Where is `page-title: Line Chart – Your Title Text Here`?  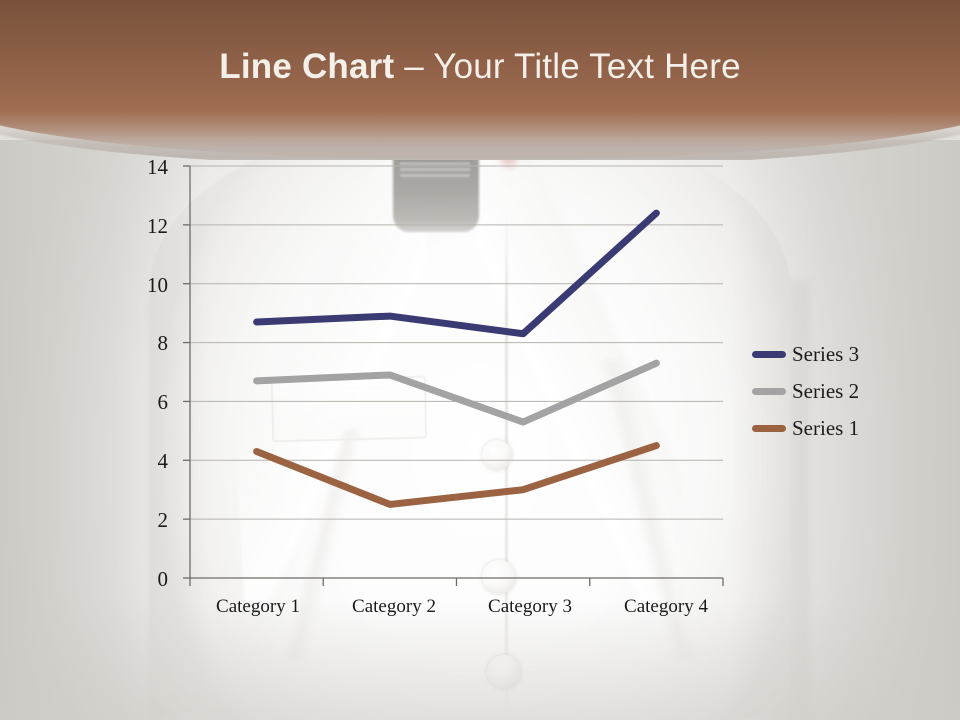 page-title: Line Chart – Your Title Text Here is located at coordinates (480, 67).